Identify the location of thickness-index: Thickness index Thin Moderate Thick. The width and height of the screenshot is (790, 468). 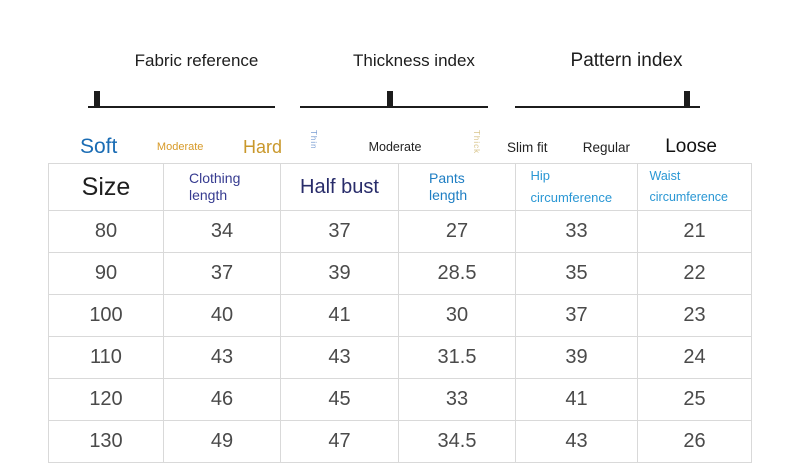
(394, 102).